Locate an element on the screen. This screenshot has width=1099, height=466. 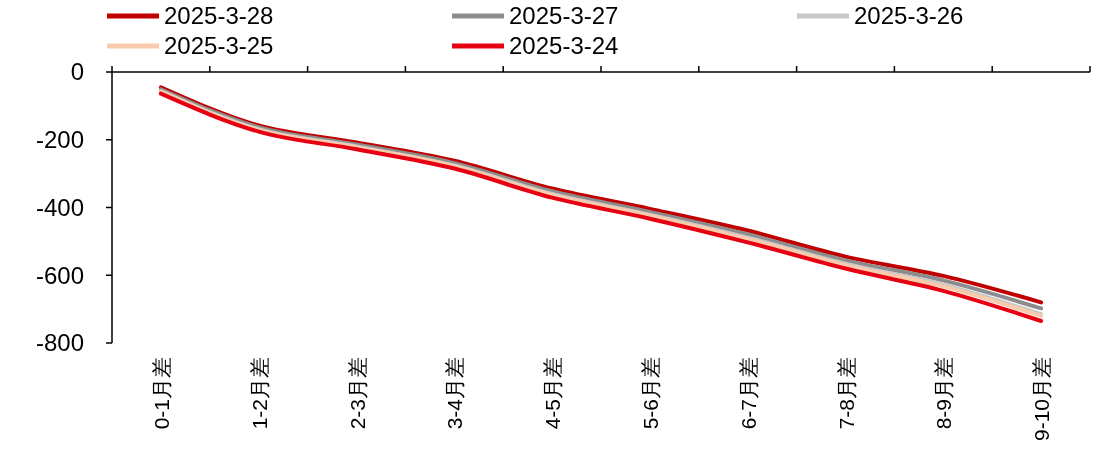
y-tick-label: -600 is located at coordinates (59, 275).